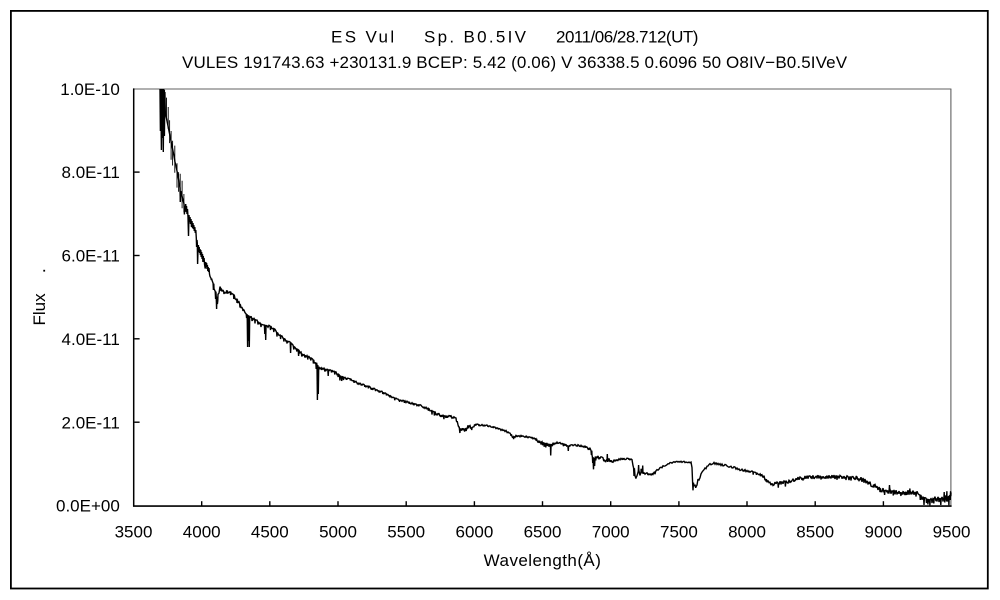 Image resolution: width=1000 pixels, height=600 pixels. What do you see at coordinates (39, 309) in the screenshot?
I see `svg-text: Flux` at bounding box center [39, 309].